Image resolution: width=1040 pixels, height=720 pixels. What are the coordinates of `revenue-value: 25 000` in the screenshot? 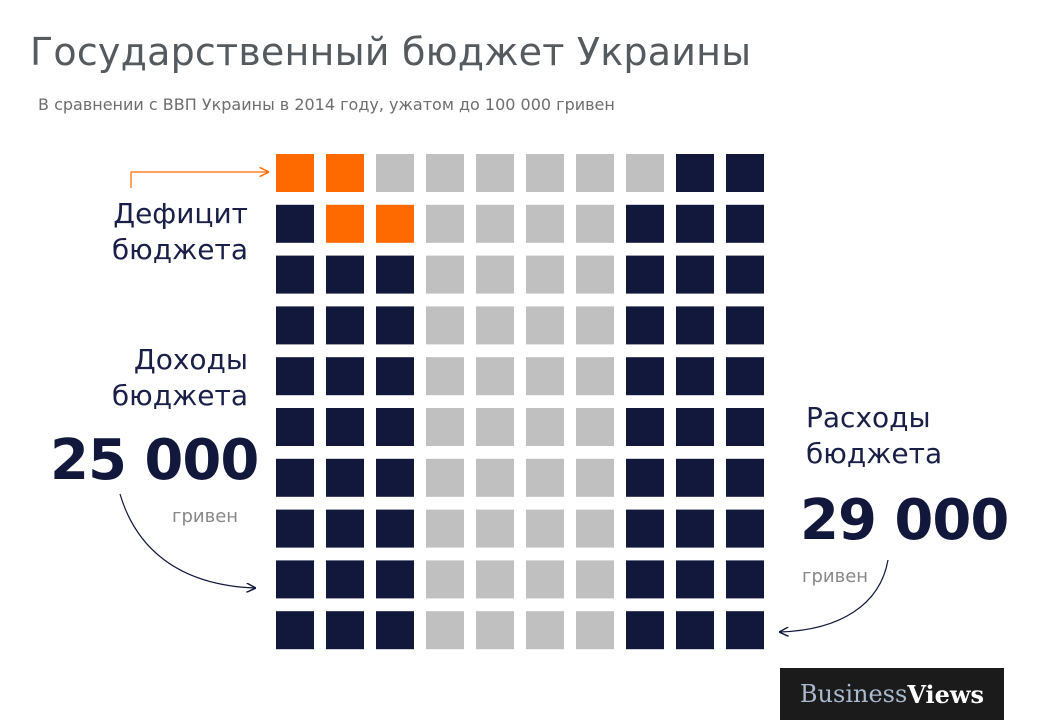 It's located at (154, 460).